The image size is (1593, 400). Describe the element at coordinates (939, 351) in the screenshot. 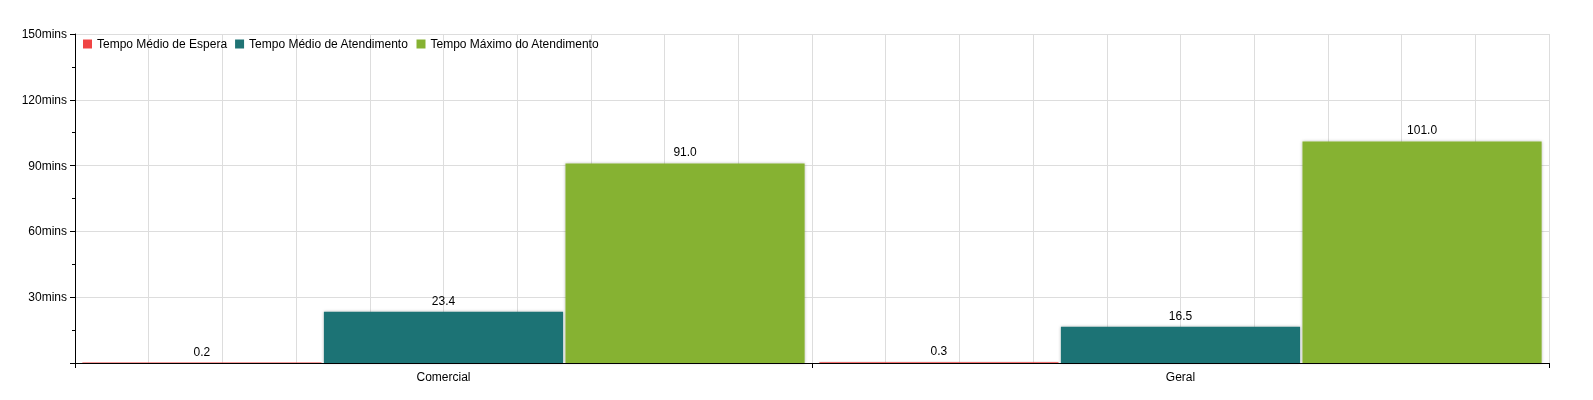

I see `text: 0.3` at that location.